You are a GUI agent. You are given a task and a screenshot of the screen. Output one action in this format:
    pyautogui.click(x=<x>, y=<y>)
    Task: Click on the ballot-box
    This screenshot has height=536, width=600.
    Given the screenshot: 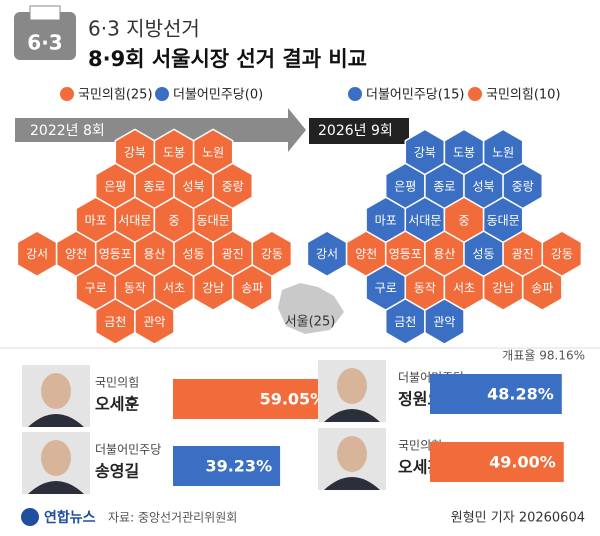 What is the action you would take?
    pyautogui.click(x=45, y=36)
    